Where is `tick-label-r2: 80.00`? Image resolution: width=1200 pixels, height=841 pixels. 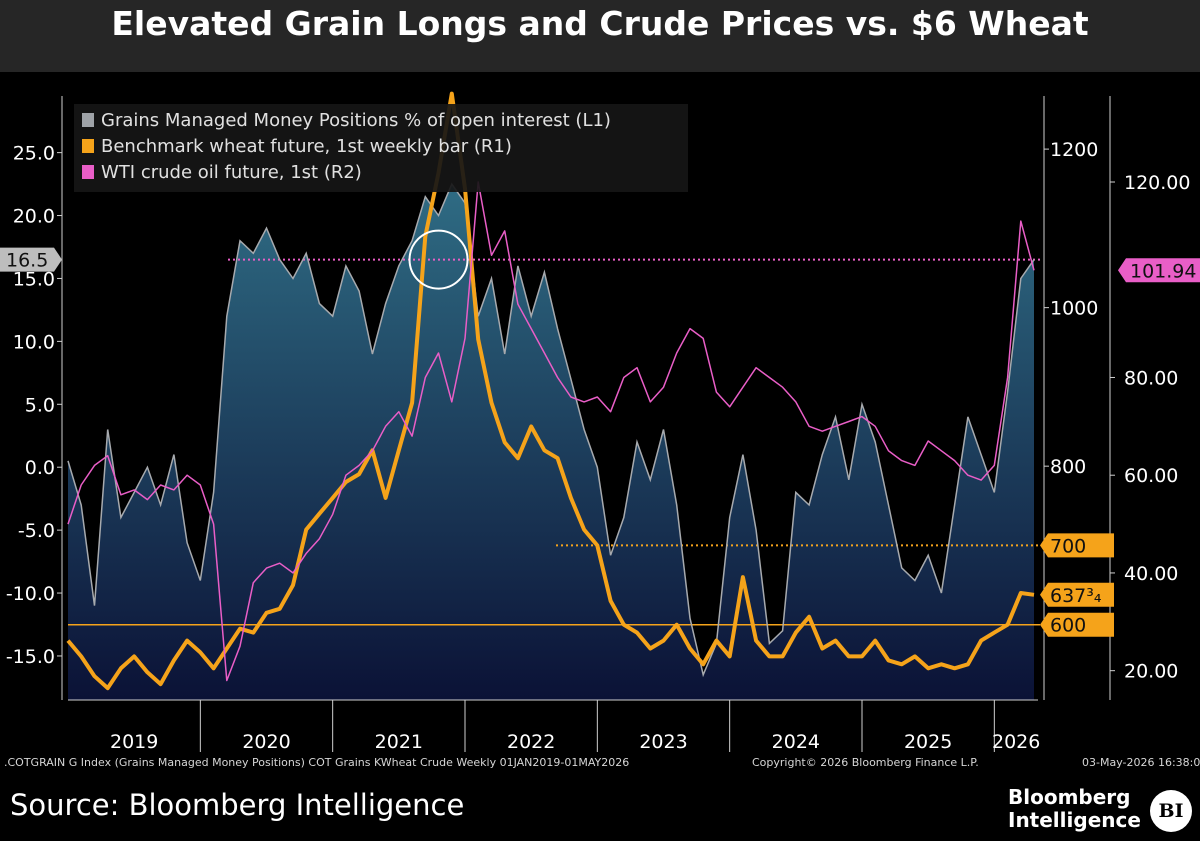 tick-label-r2: 80.00 is located at coordinates (1151, 378).